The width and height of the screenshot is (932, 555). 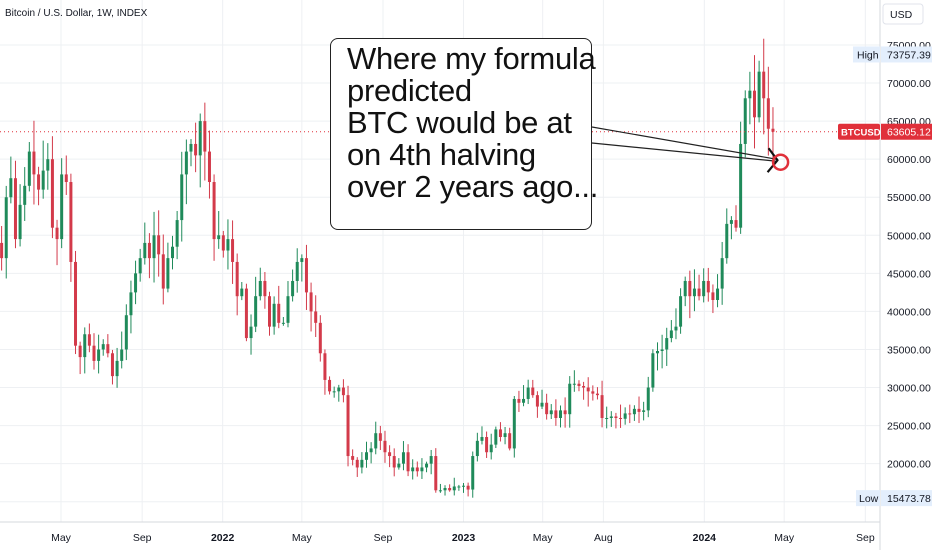 I want to click on low-label: Low, so click(x=869, y=499).